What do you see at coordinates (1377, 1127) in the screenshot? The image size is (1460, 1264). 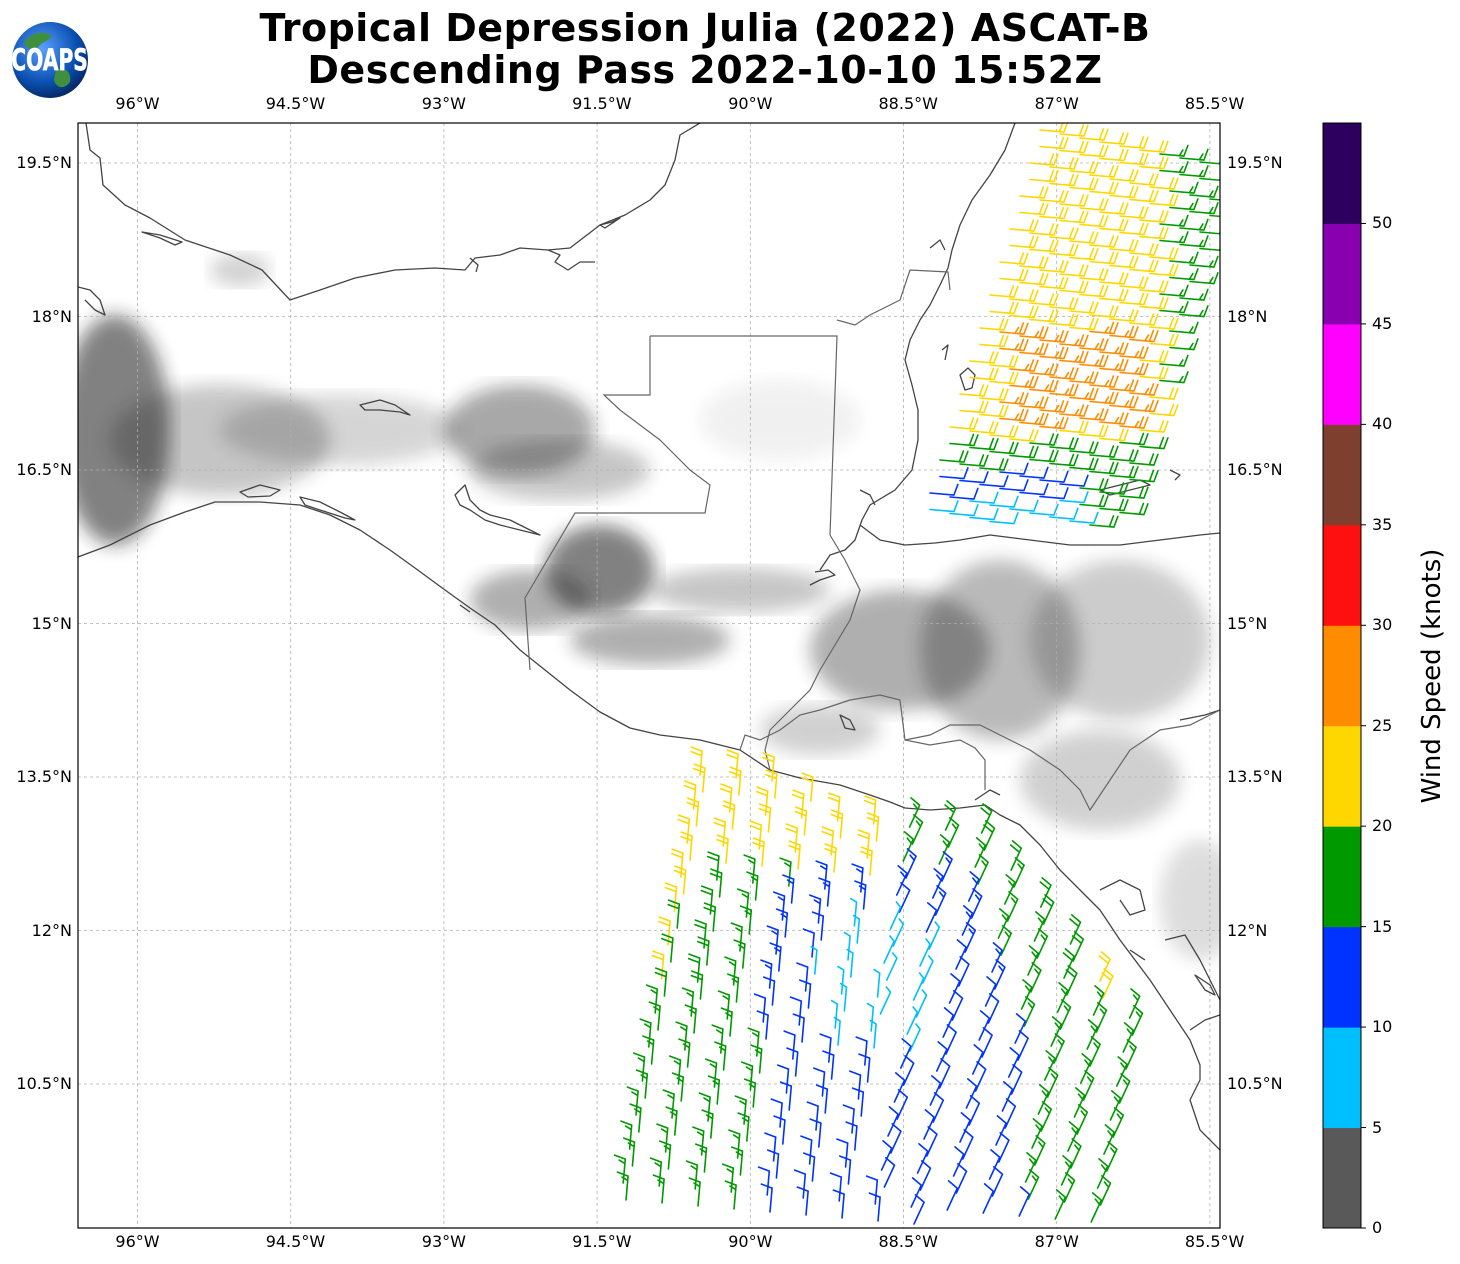 I see `colorbar-tick-label: 5` at bounding box center [1377, 1127].